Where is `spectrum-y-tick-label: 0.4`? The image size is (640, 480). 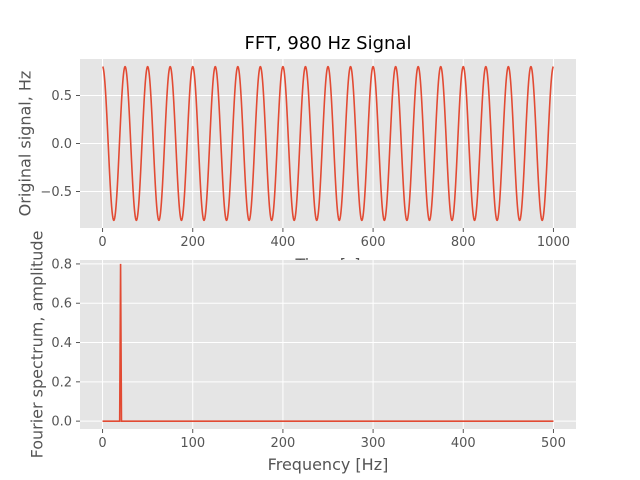
spectrum-y-tick-label: 0.4 is located at coordinates (61, 343).